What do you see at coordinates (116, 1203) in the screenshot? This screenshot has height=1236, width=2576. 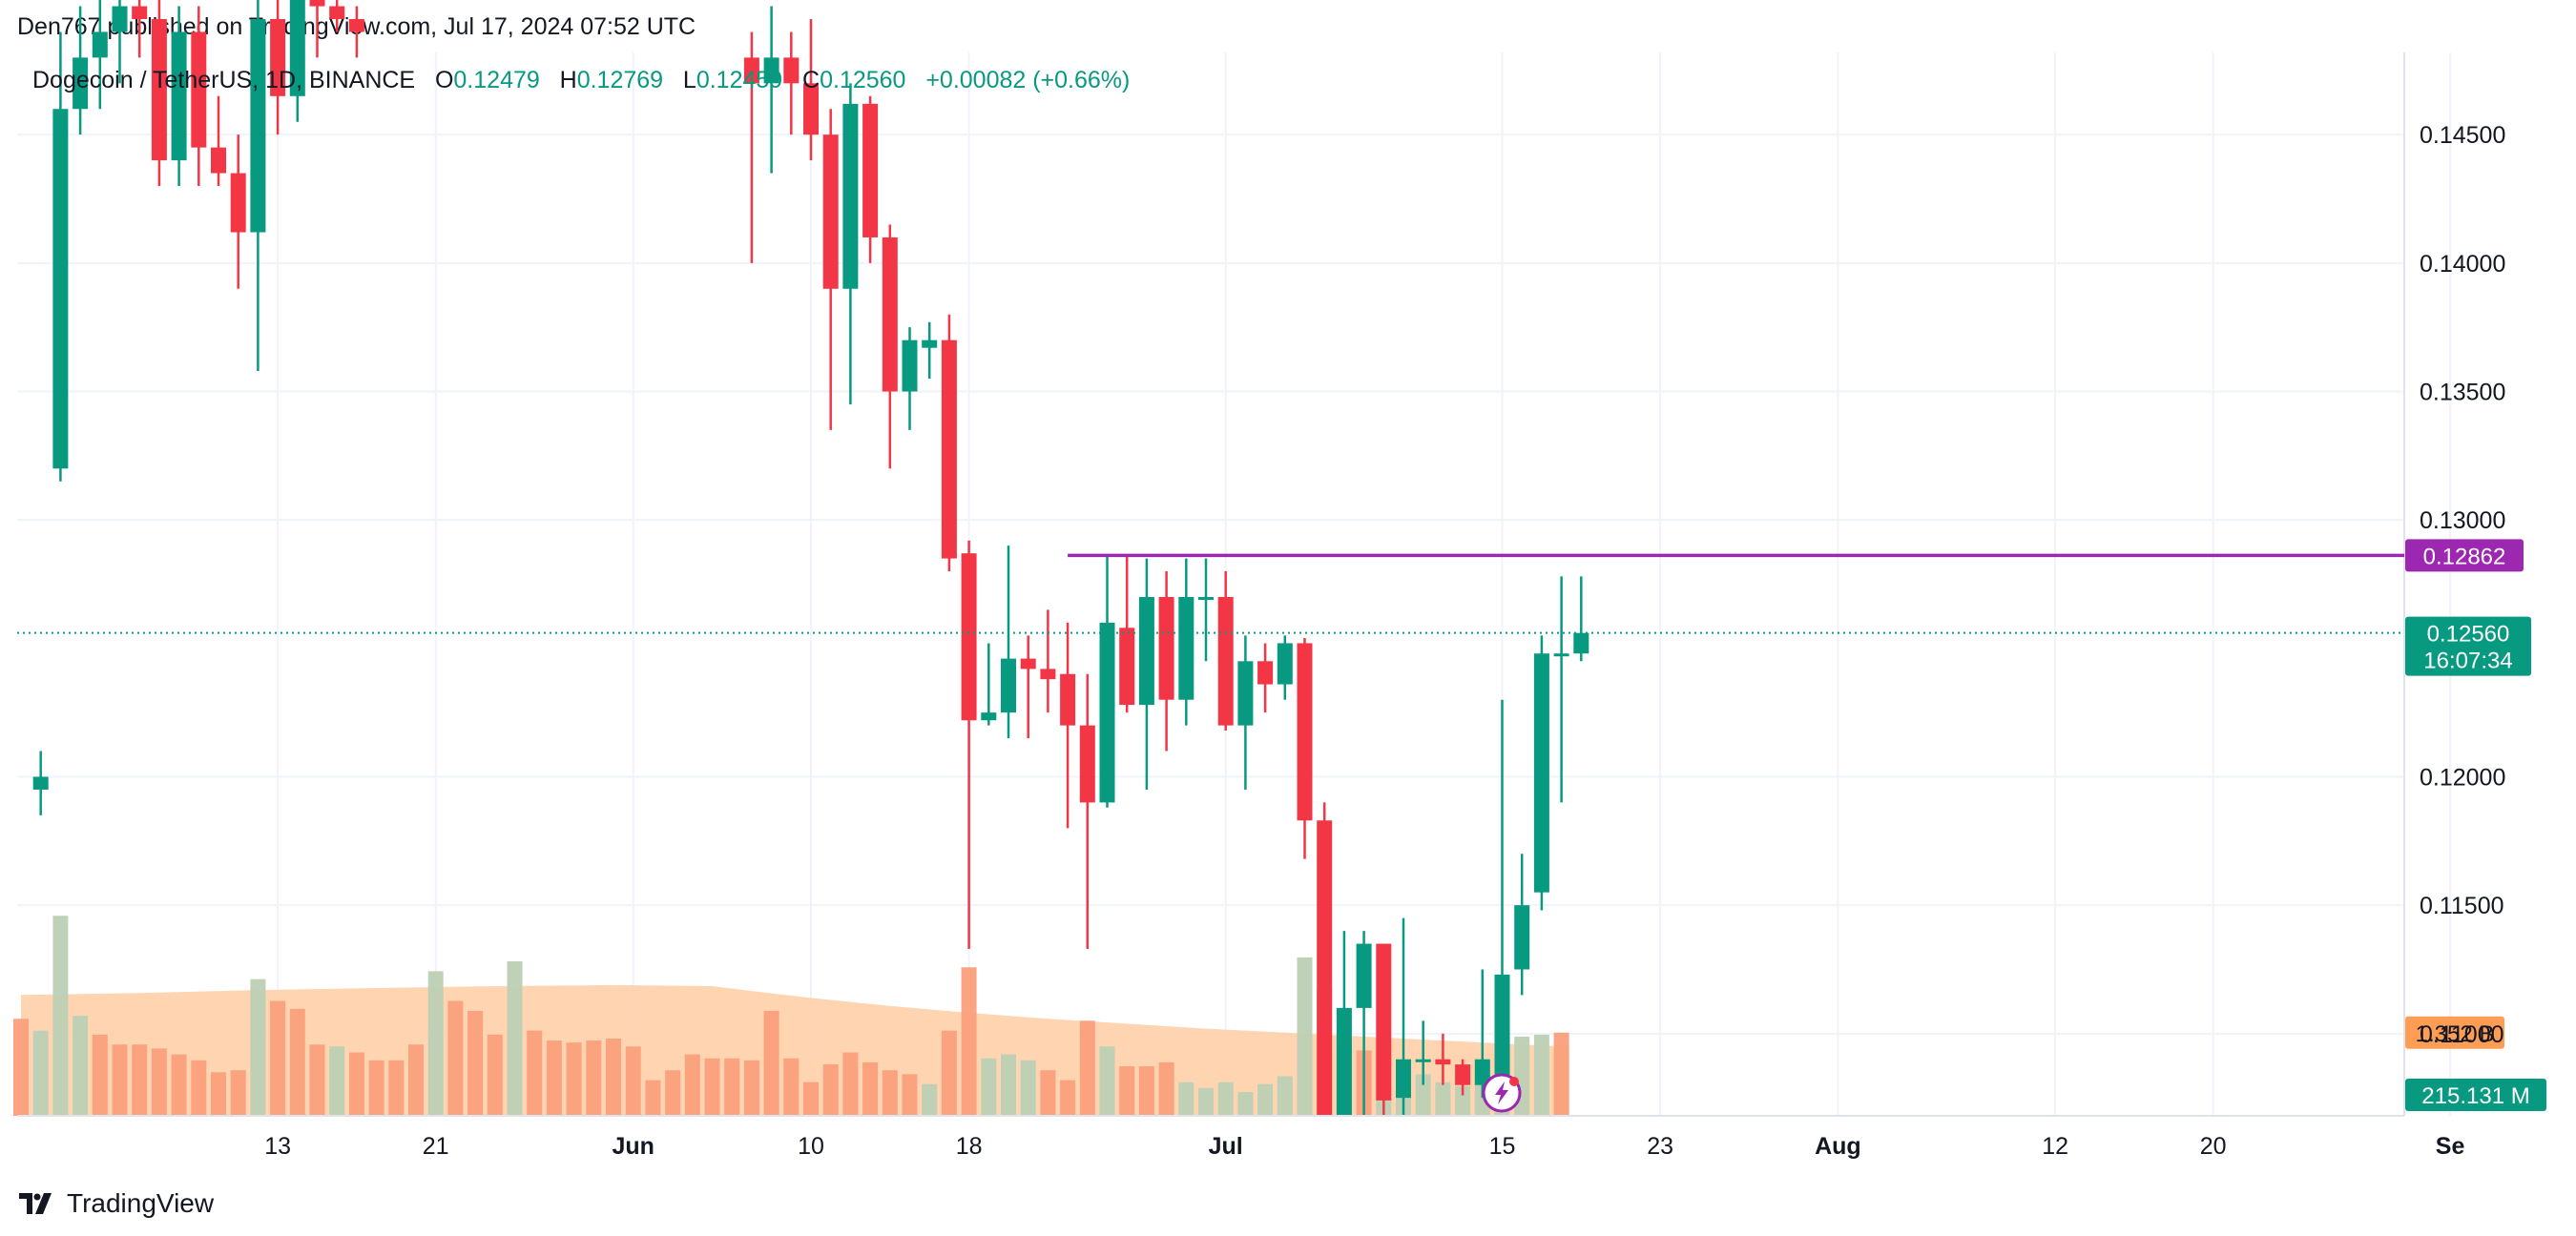 I see `tradingview-brand: TradingView` at bounding box center [116, 1203].